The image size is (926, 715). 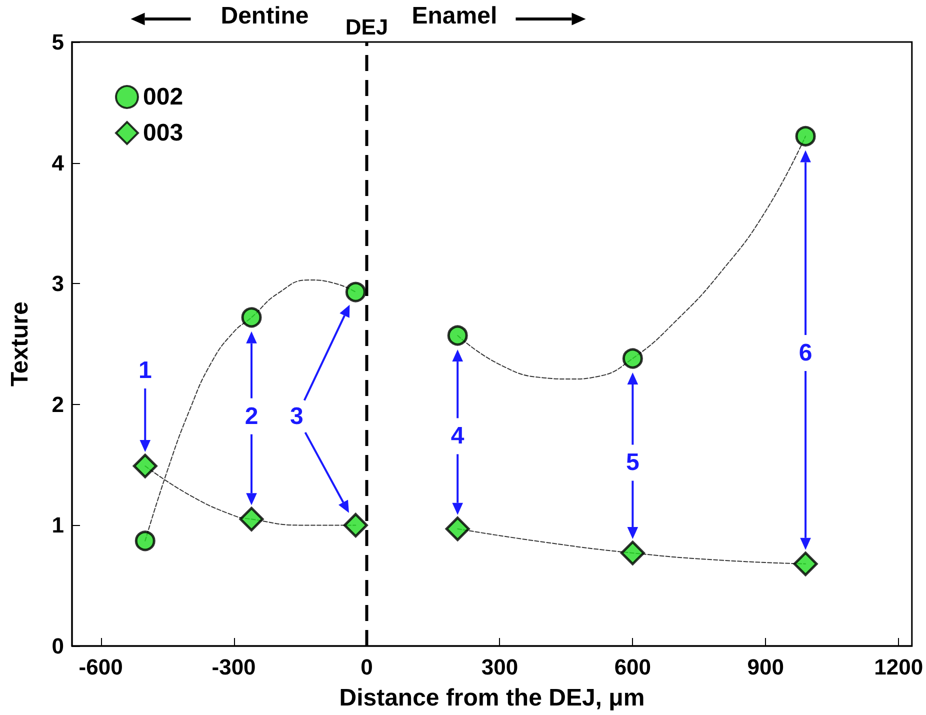 I want to click on x-tick-label: 900, so click(x=765, y=667).